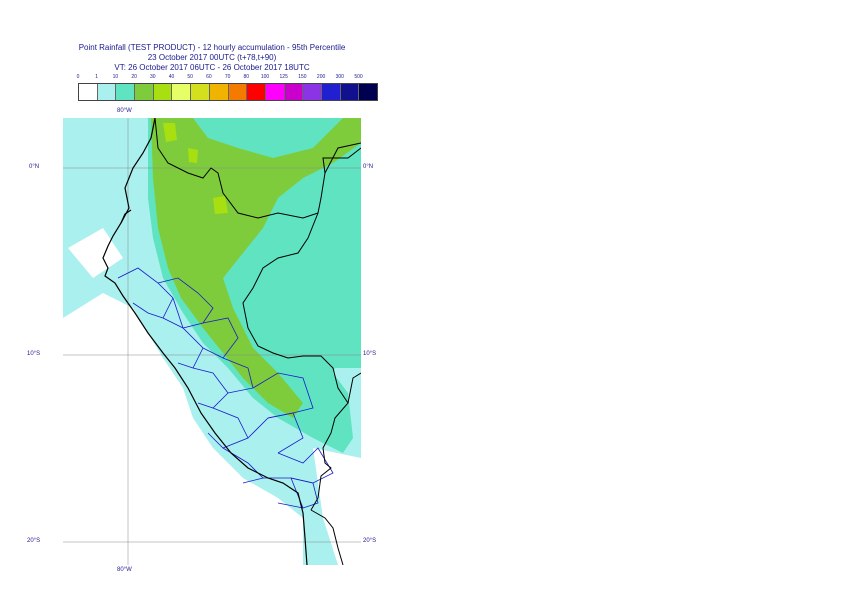 Image resolution: width=842 pixels, height=596 pixels. I want to click on title-line-2: 23 October 2017 00UTC (t+78,t+90), so click(212, 57).